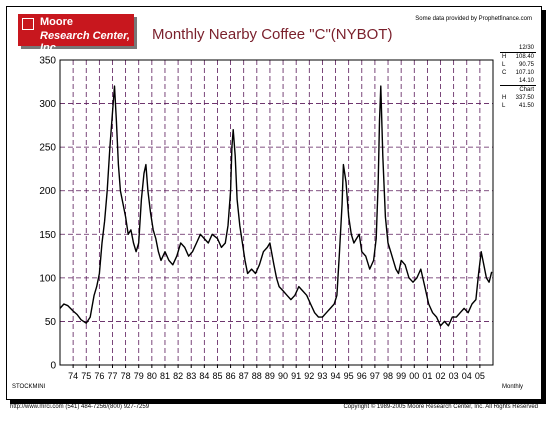 The image size is (550, 422). Describe the element at coordinates (244, 376) in the screenshot. I see `x-tick-label: 87` at that location.